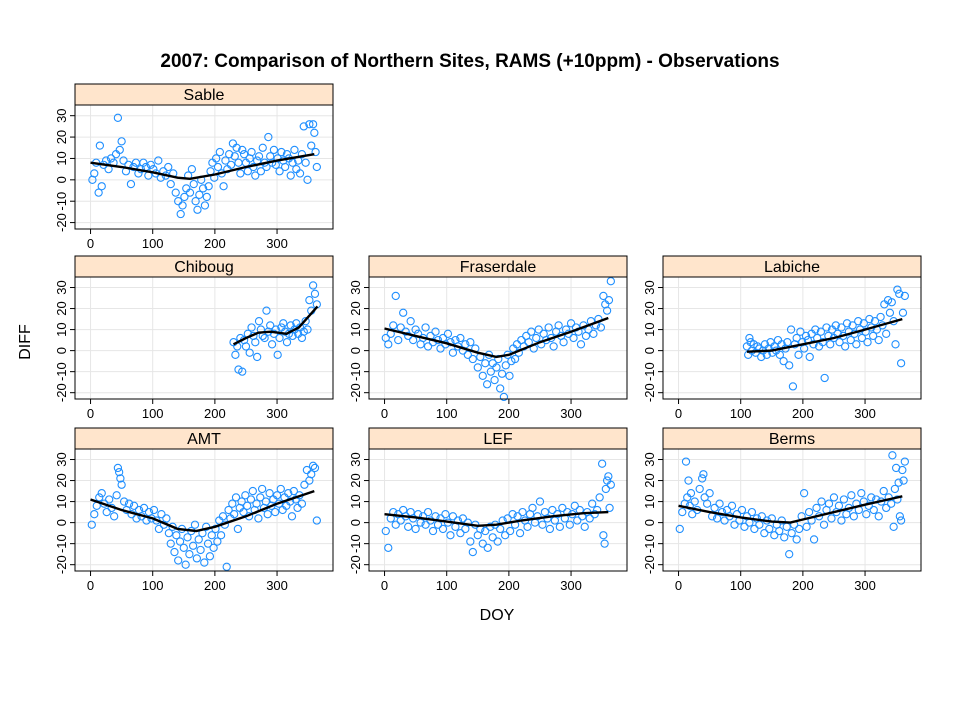 This screenshot has height=720, width=960. What do you see at coordinates (355, 392) in the screenshot?
I see `y-tick-label: -20` at bounding box center [355, 392].